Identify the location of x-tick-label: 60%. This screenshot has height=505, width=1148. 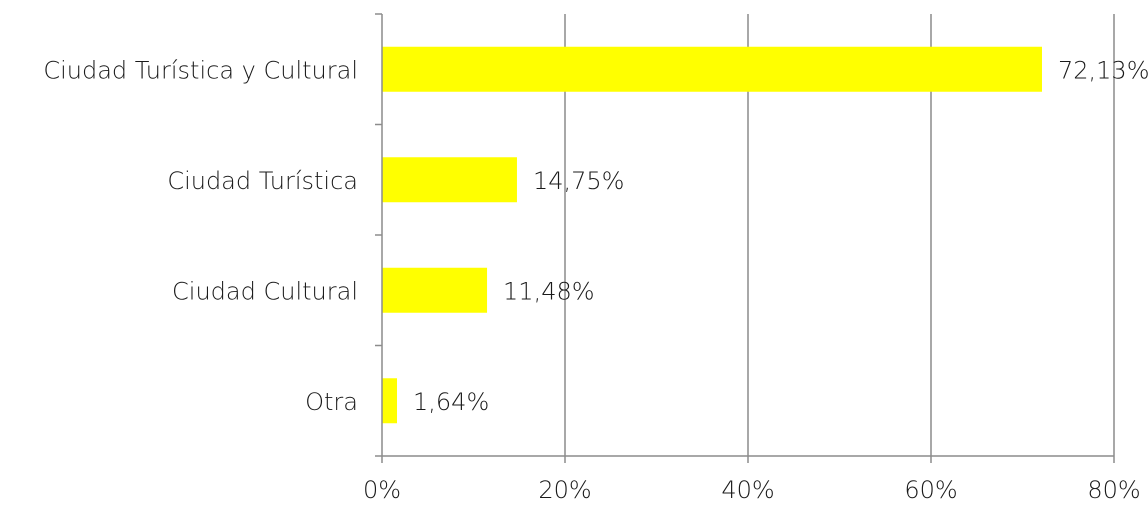
(930, 490).